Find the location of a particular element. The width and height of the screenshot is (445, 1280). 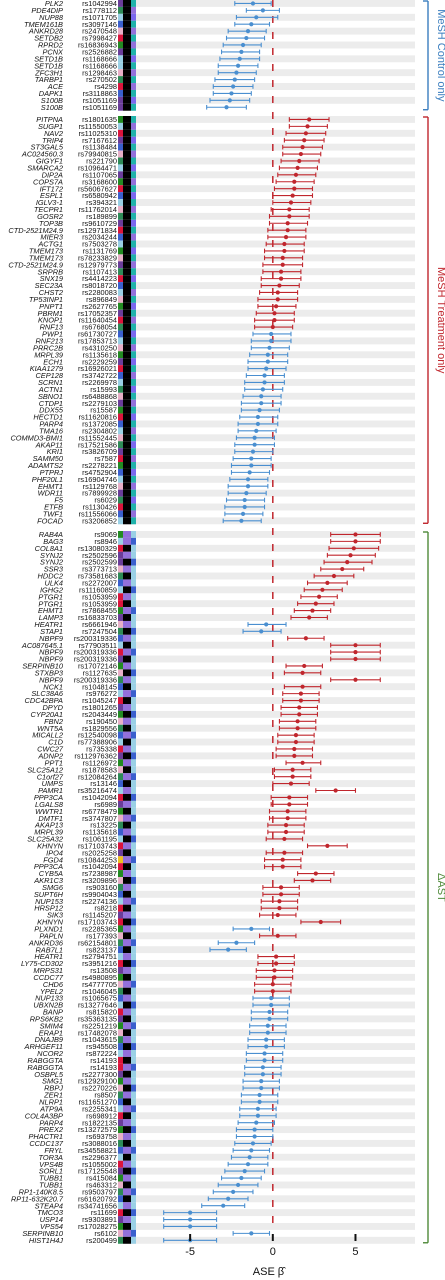

gene-label: TOP3B is located at coordinates (51, 223).